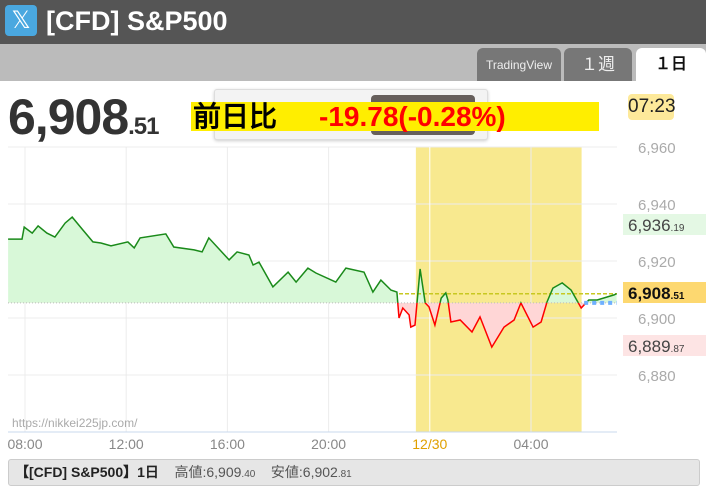 This screenshot has width=706, height=493. What do you see at coordinates (344, 474) in the screenshot?
I see `footer-low-dec: .81` at bounding box center [344, 474].